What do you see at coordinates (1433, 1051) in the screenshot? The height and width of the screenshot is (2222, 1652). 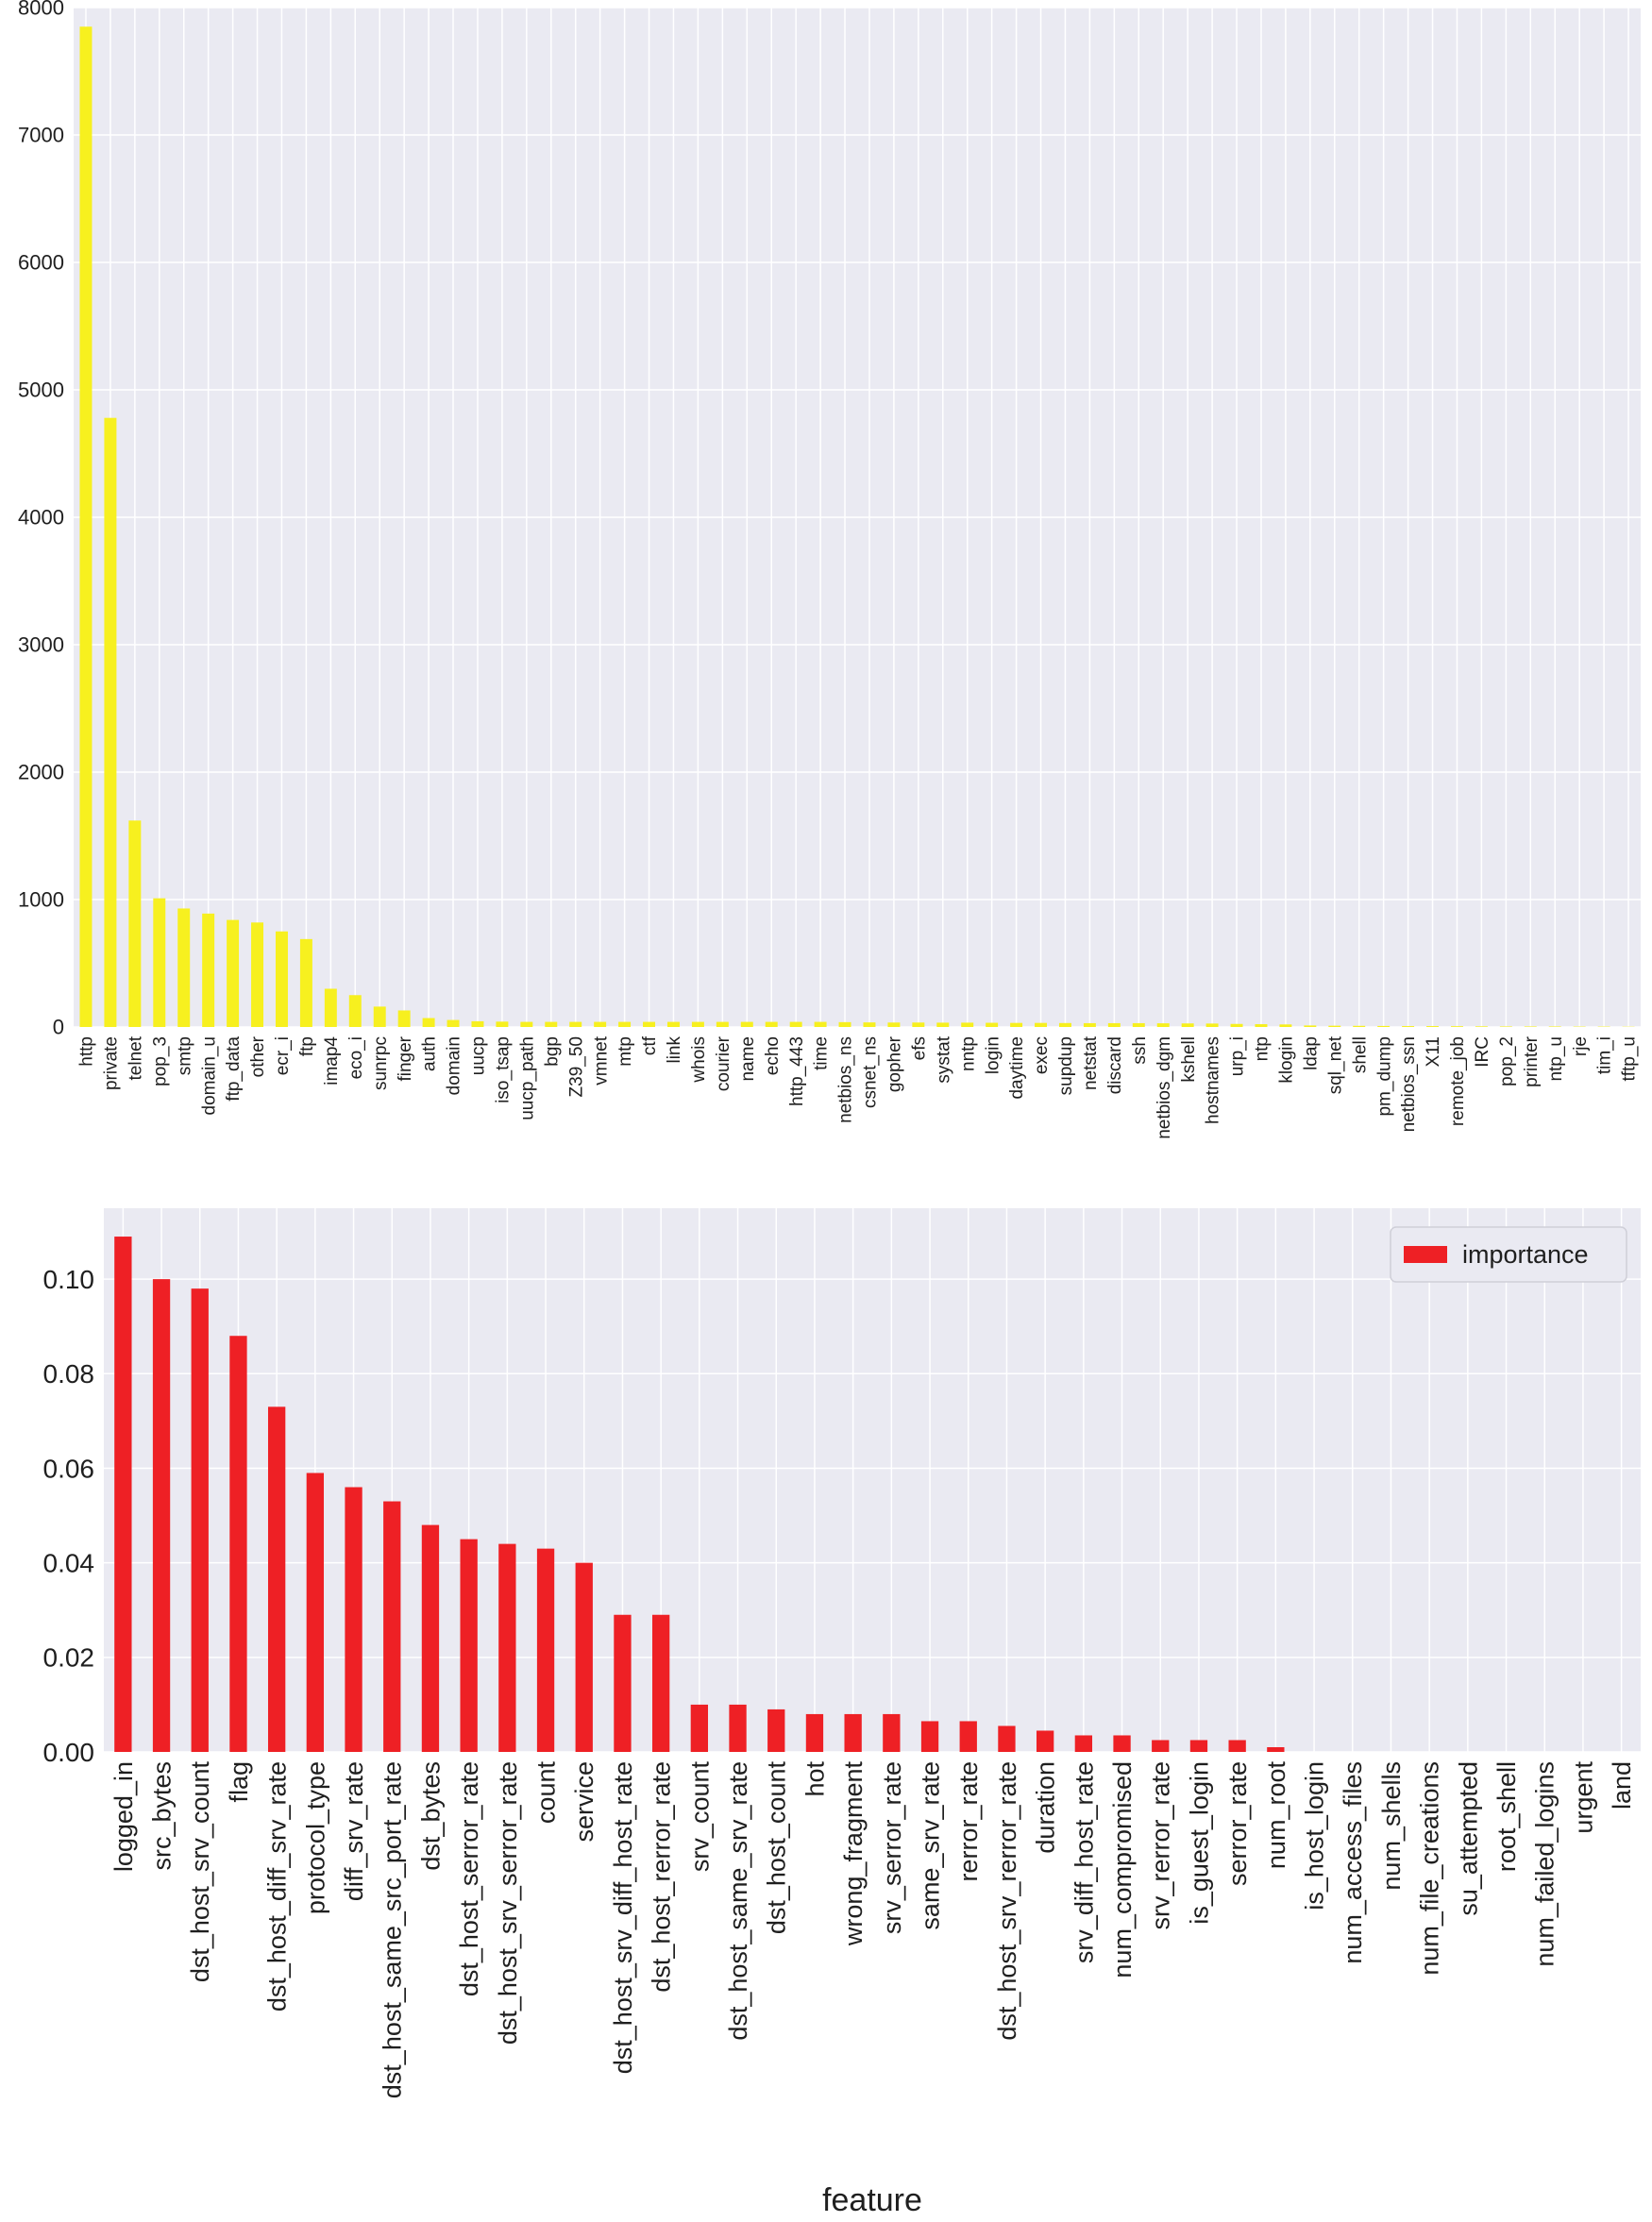 I see `x-tick-label: X11` at bounding box center [1433, 1051].